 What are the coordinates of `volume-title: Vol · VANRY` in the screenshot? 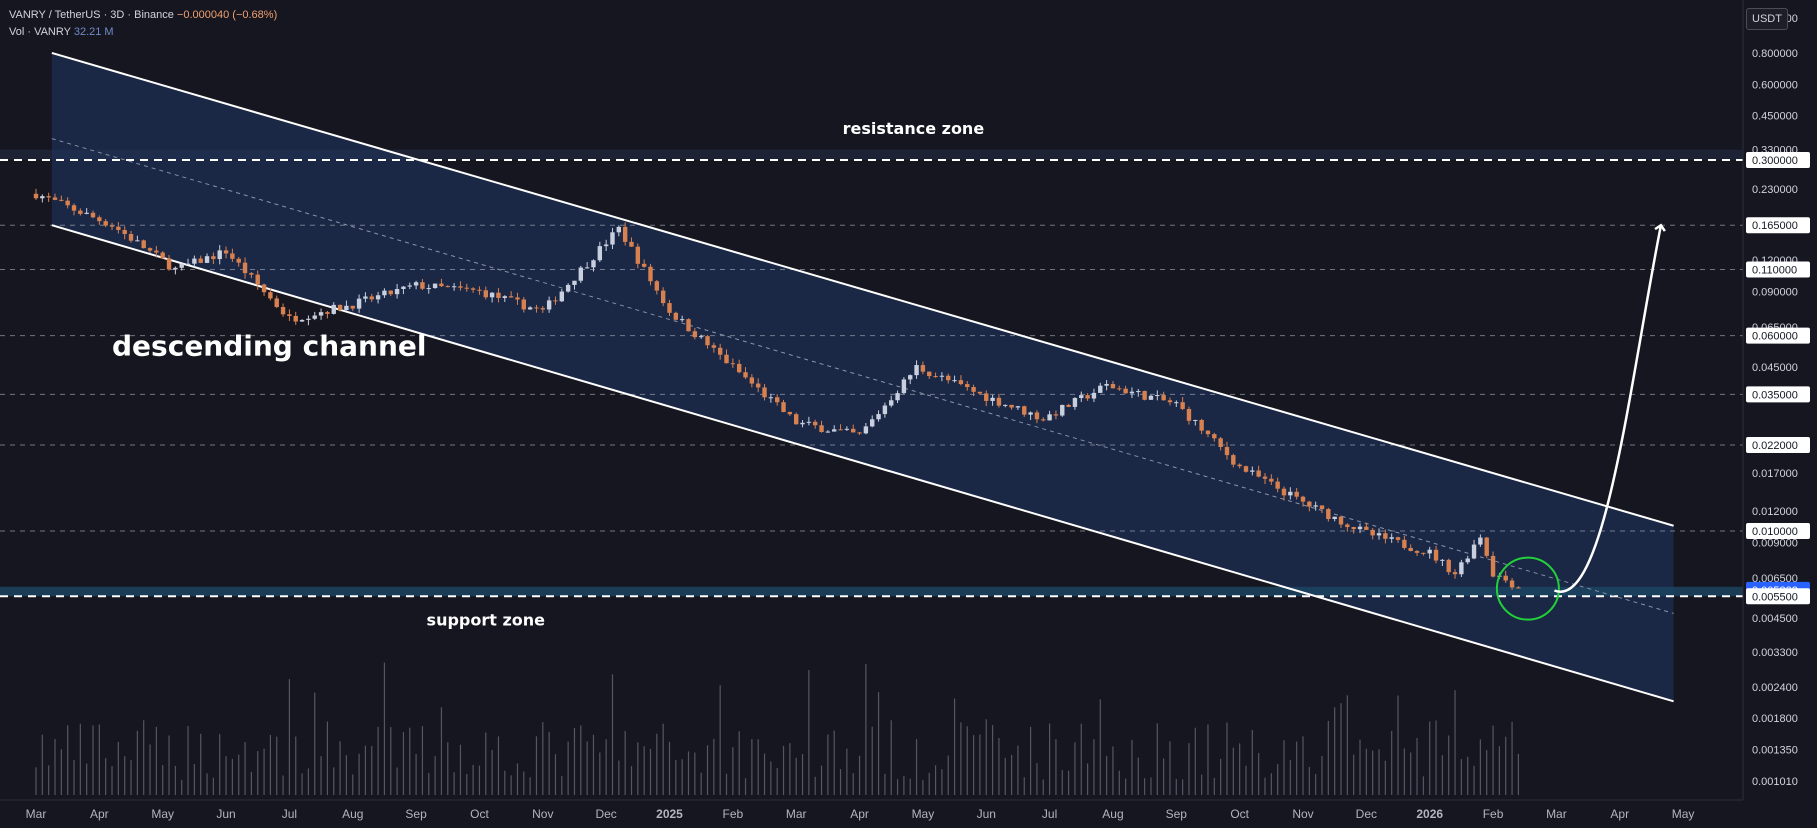 It's located at (40, 32).